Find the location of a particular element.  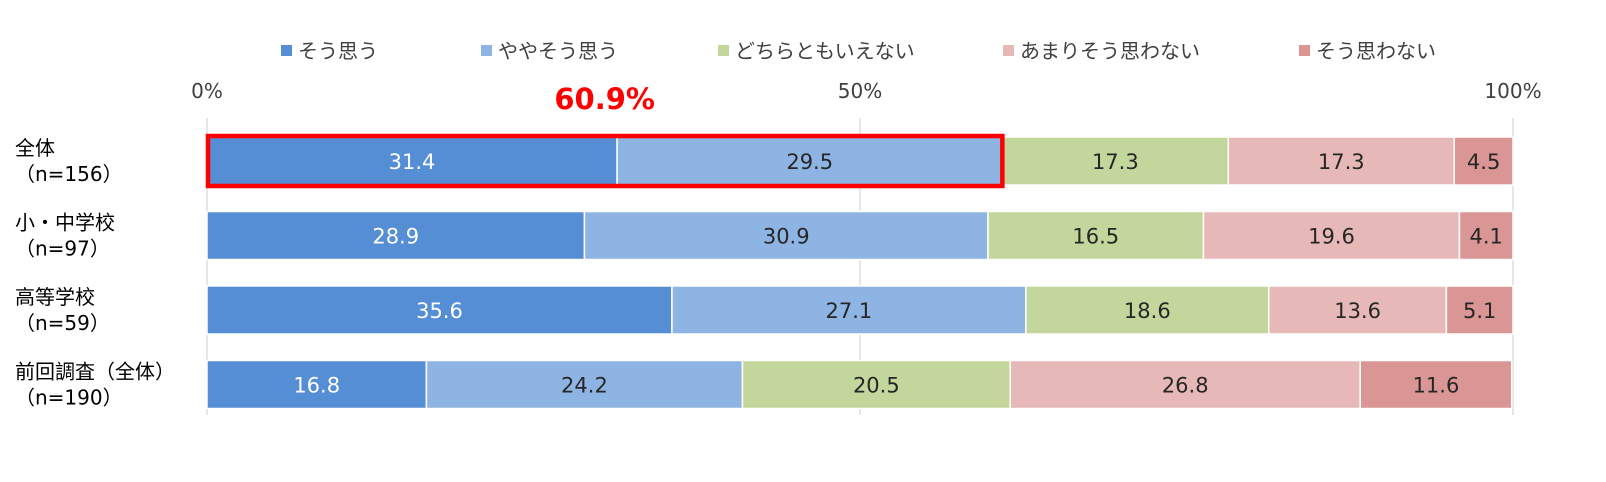

highlight-box is located at coordinates (605, 161).